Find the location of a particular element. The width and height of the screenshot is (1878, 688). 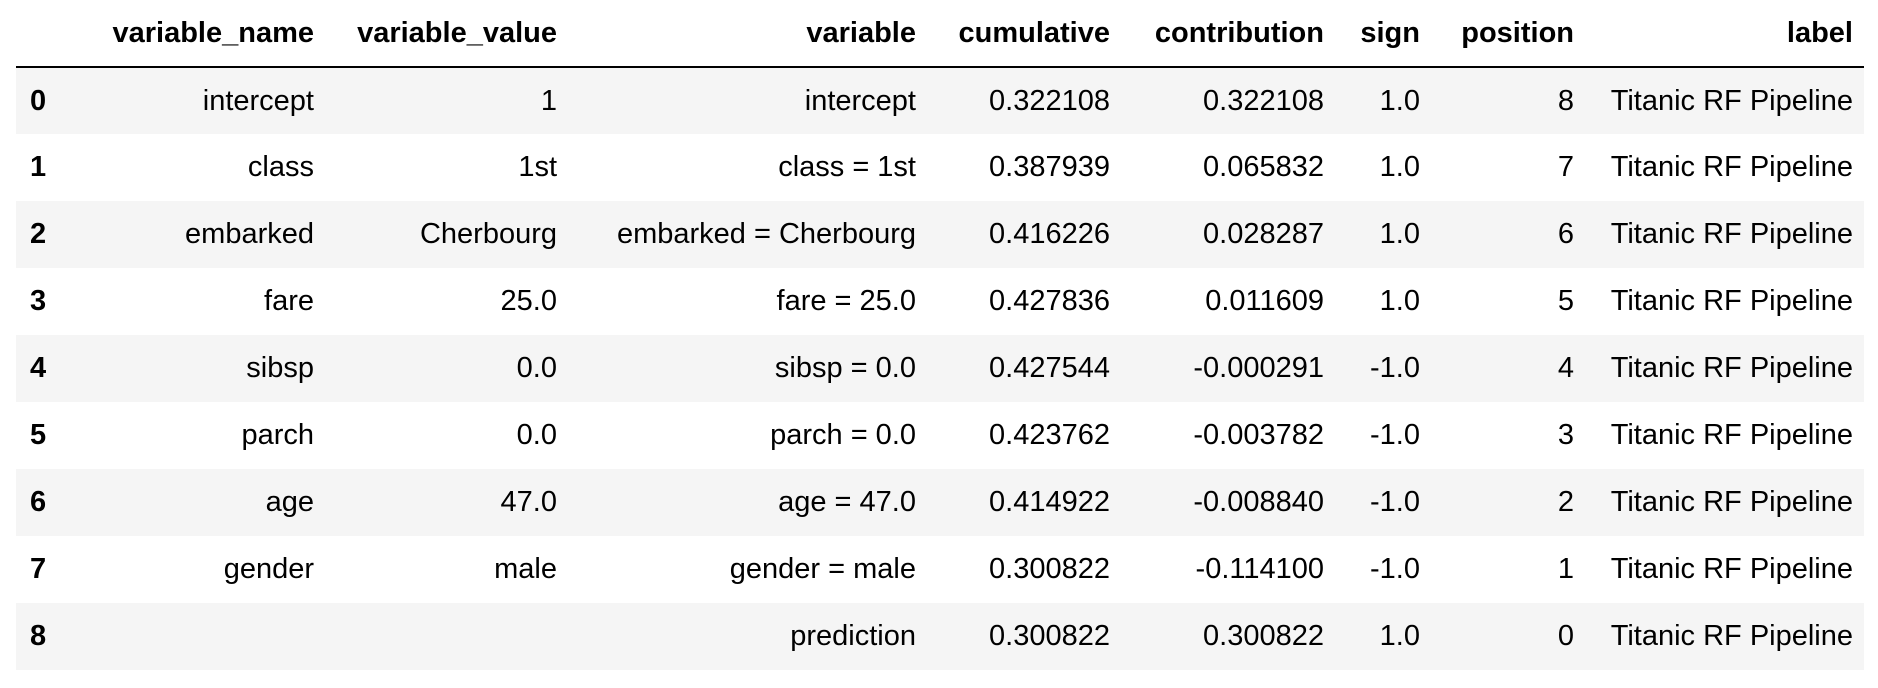

row-index: 4 is located at coordinates (38, 368).